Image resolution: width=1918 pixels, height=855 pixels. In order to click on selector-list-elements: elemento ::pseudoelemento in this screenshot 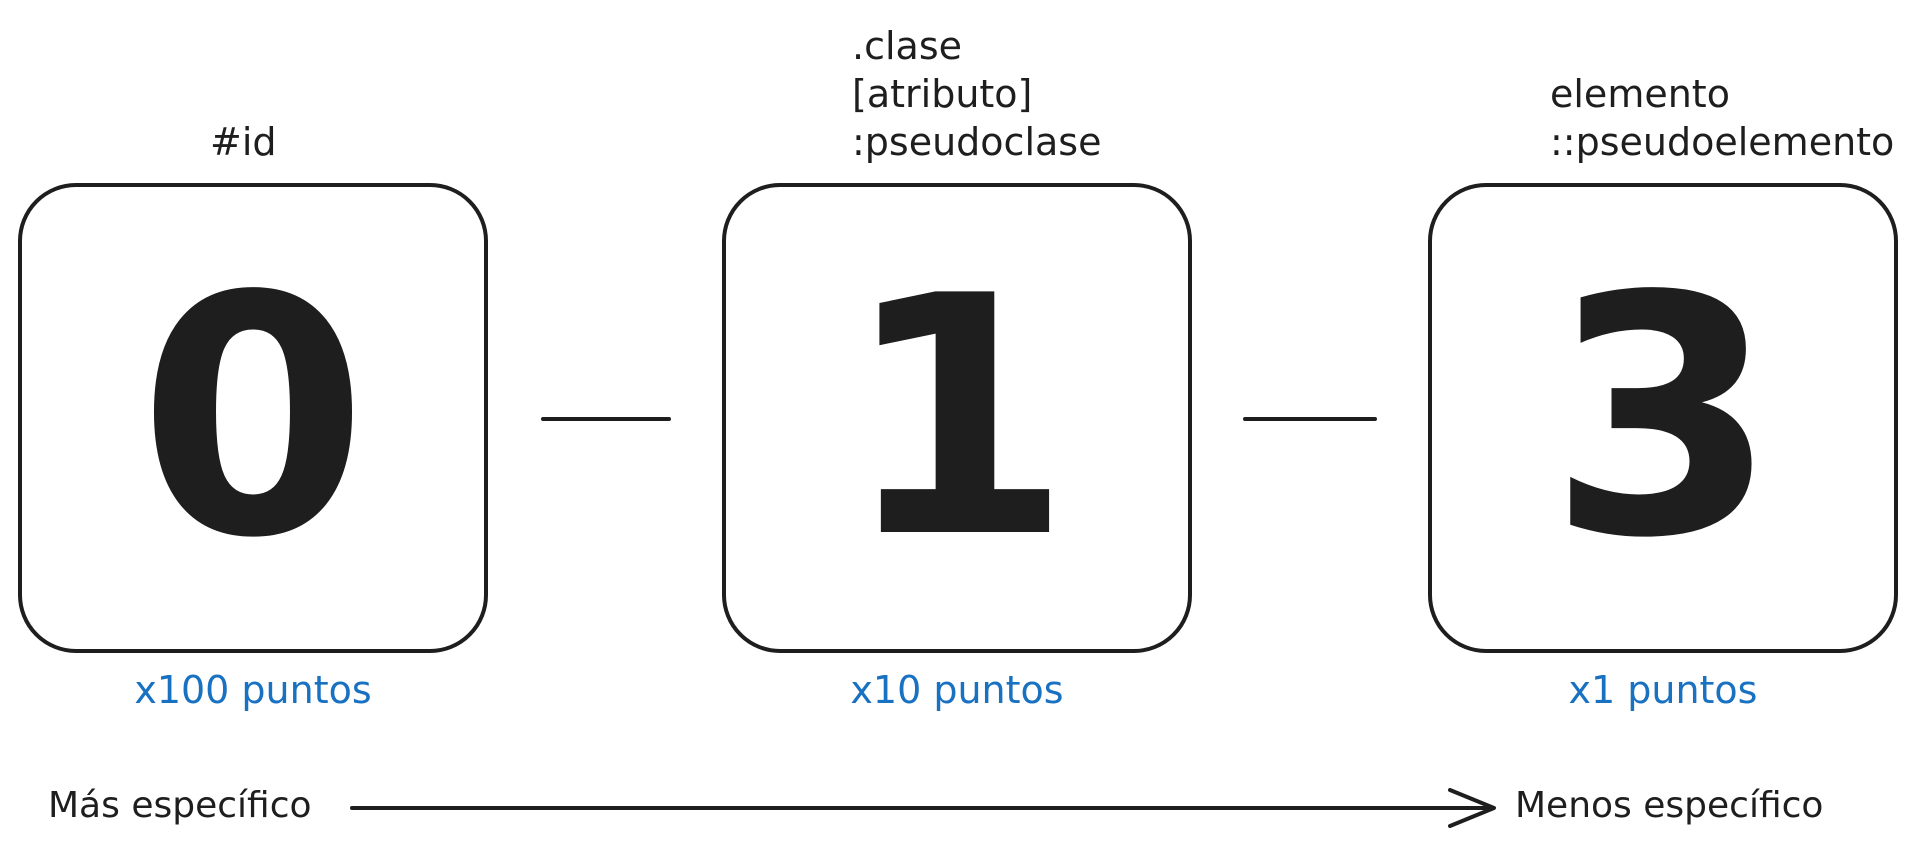, I will do `click(1722, 118)`.